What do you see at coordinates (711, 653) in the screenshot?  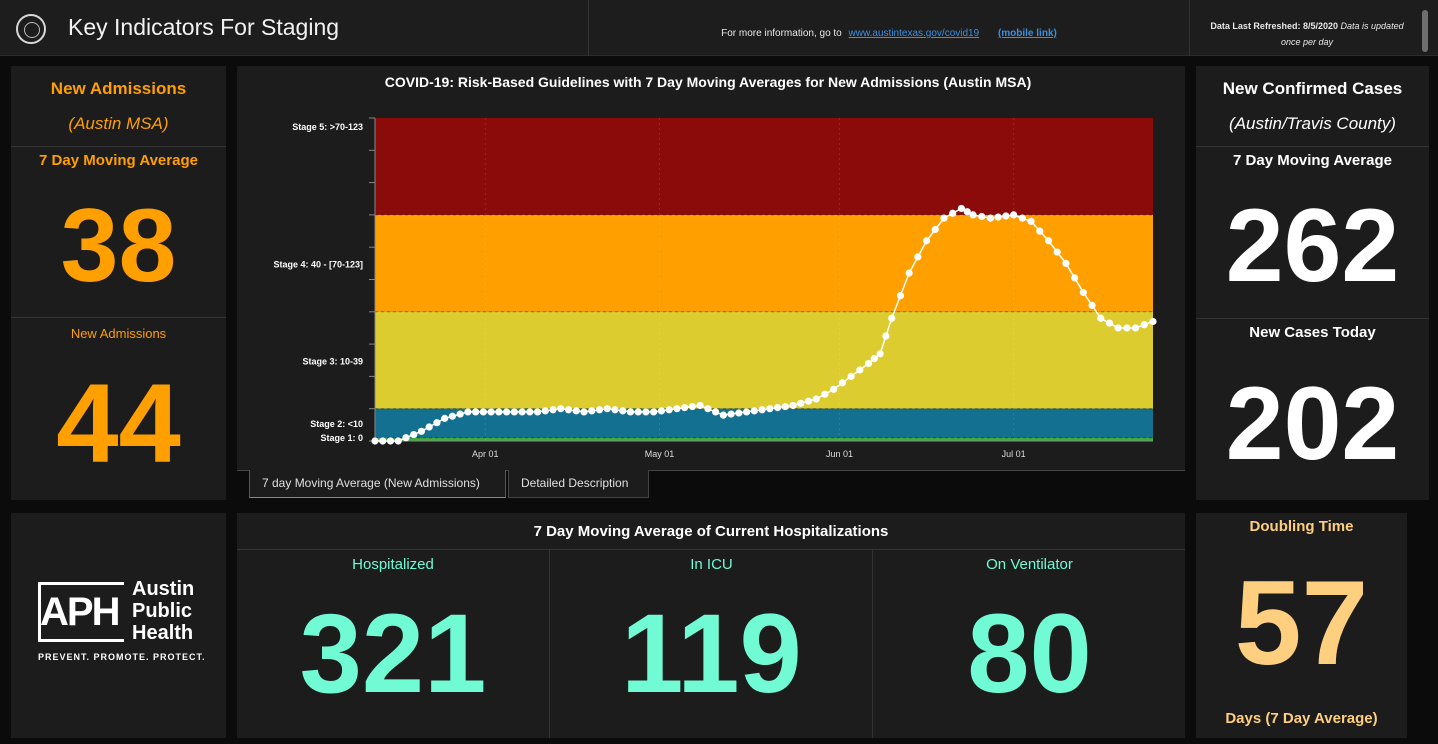 I see `icu-value: 119` at bounding box center [711, 653].